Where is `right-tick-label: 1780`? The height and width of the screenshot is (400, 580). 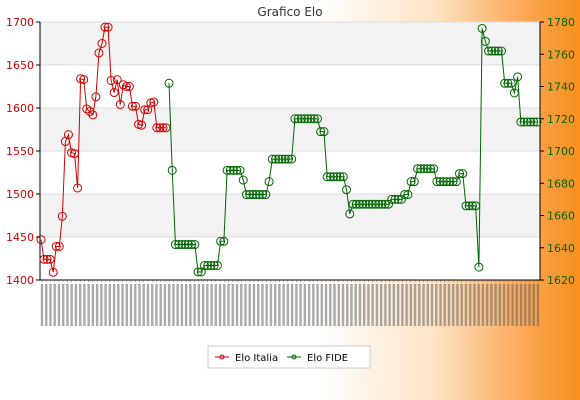
right-tick-label: 1780 is located at coordinates (561, 22).